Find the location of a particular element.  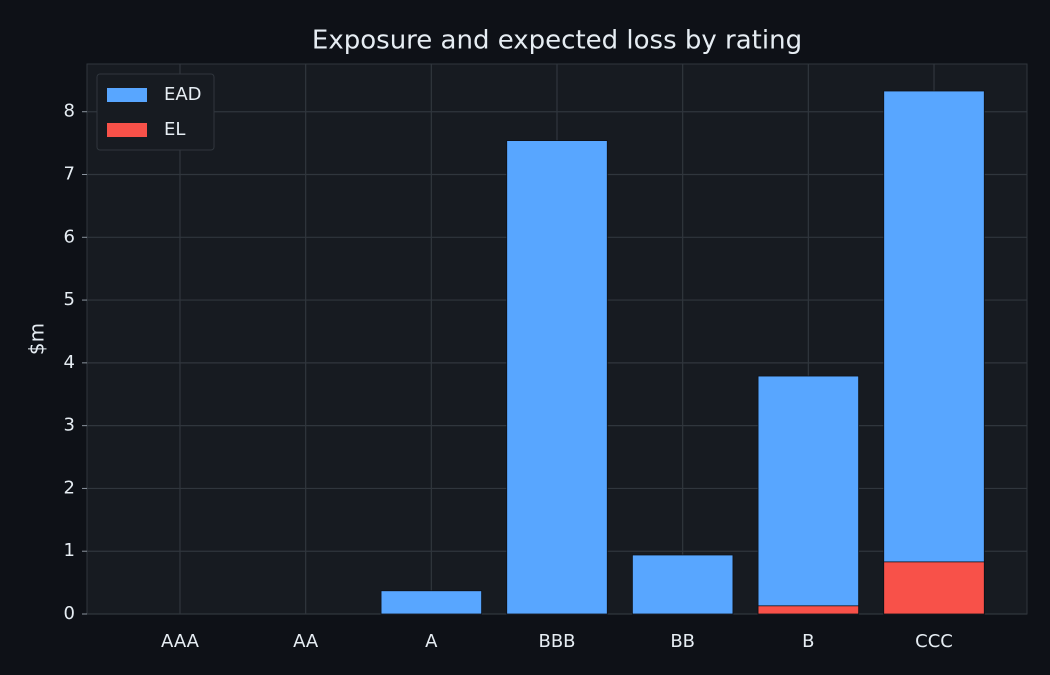

x-tick-label: AA is located at coordinates (306, 641).